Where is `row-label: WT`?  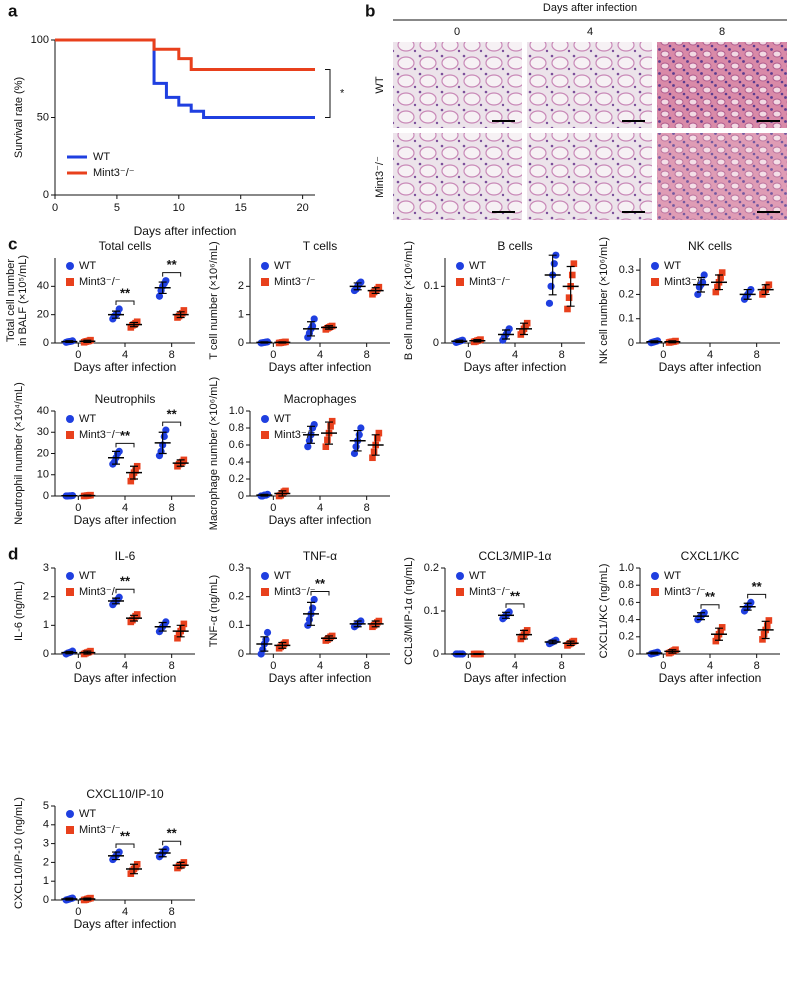
row-label: WT is located at coordinates (380, 84).